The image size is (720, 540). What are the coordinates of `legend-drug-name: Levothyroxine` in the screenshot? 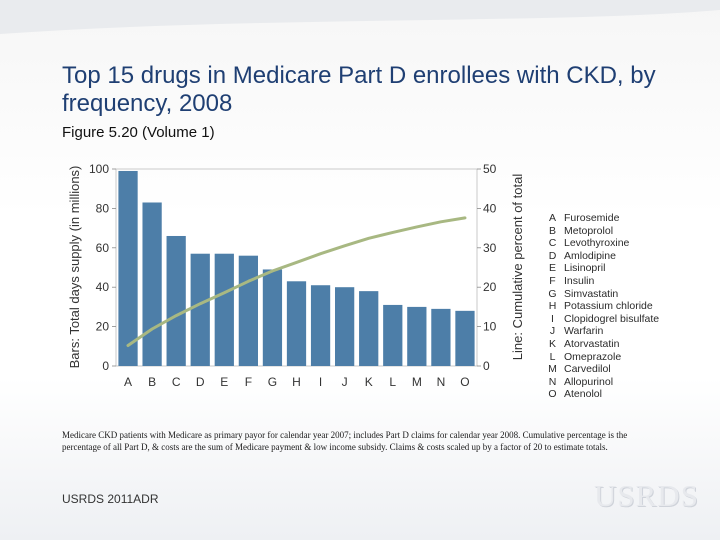 It's located at (597, 243).